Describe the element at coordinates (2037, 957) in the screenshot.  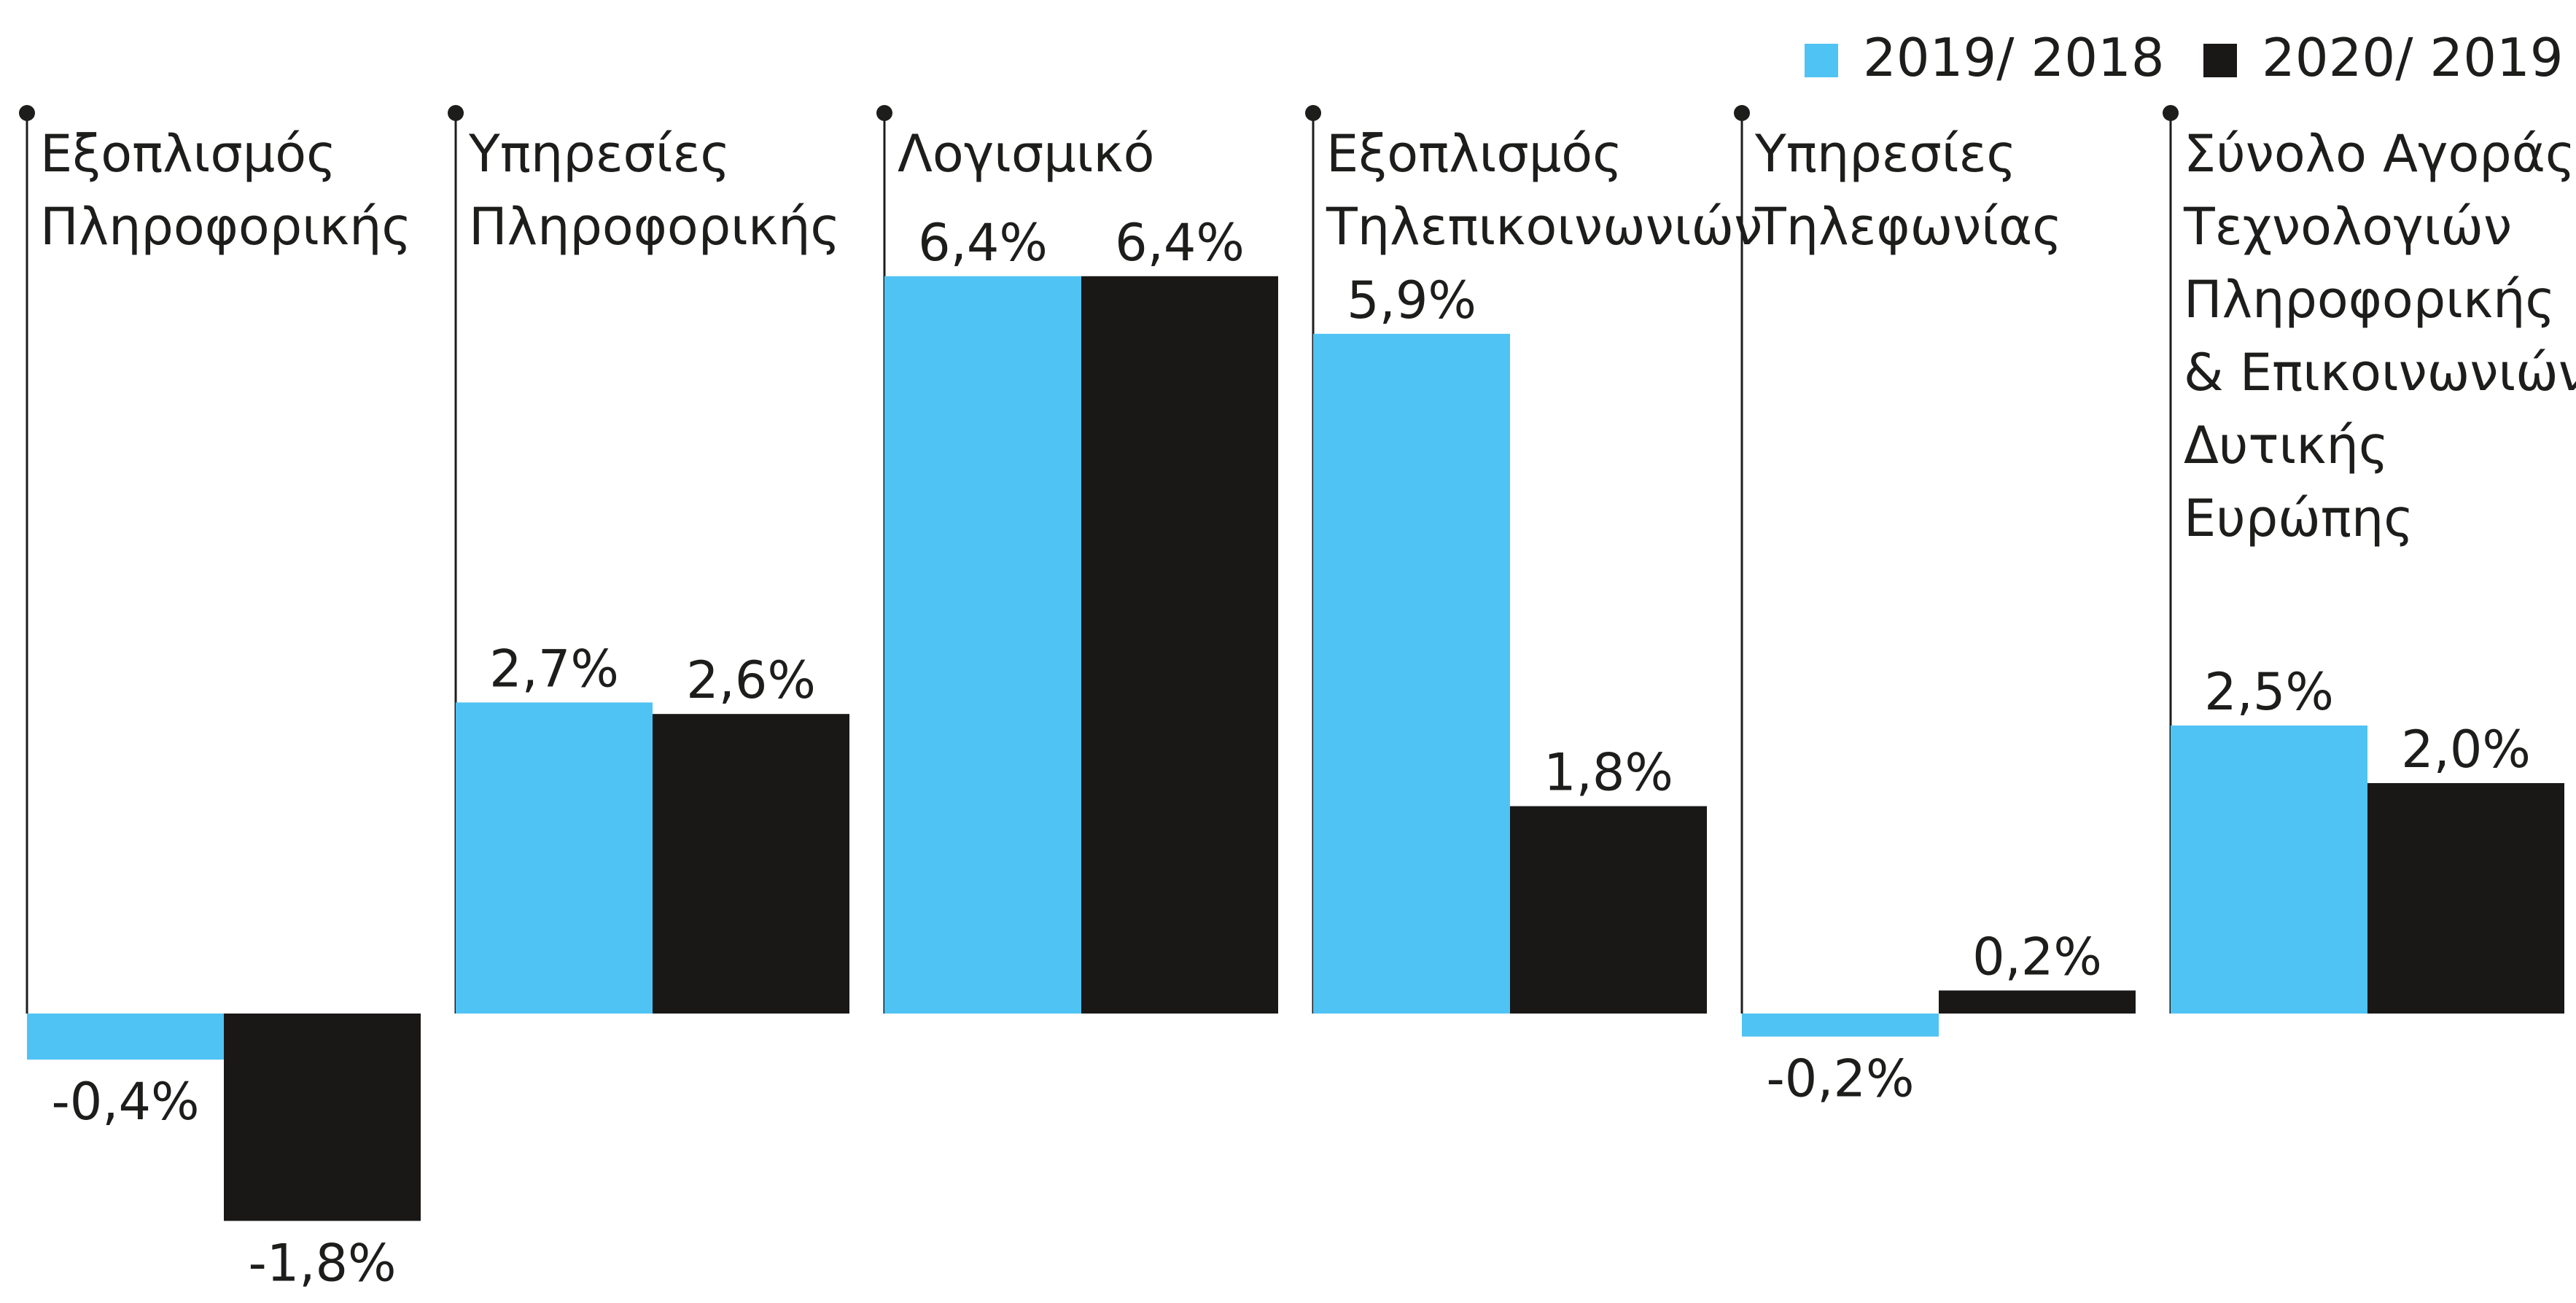
I see `data-label: 0,2%` at that location.